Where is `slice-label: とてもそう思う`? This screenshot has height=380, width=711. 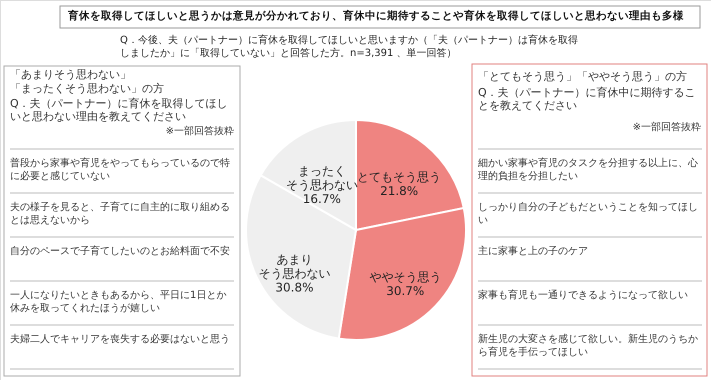 slice-label: とてもそう思う is located at coordinates (399, 177).